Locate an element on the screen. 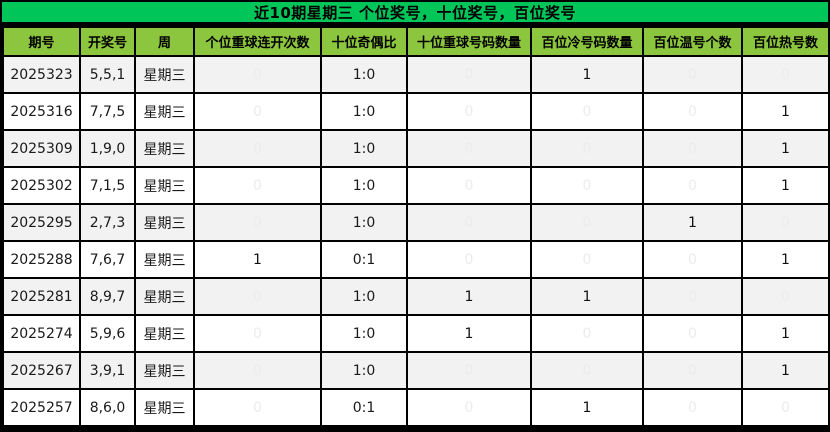  table-row: 2025257 8,6,0 星期三 0 0:1 0 1 0 0 is located at coordinates (416, 407).